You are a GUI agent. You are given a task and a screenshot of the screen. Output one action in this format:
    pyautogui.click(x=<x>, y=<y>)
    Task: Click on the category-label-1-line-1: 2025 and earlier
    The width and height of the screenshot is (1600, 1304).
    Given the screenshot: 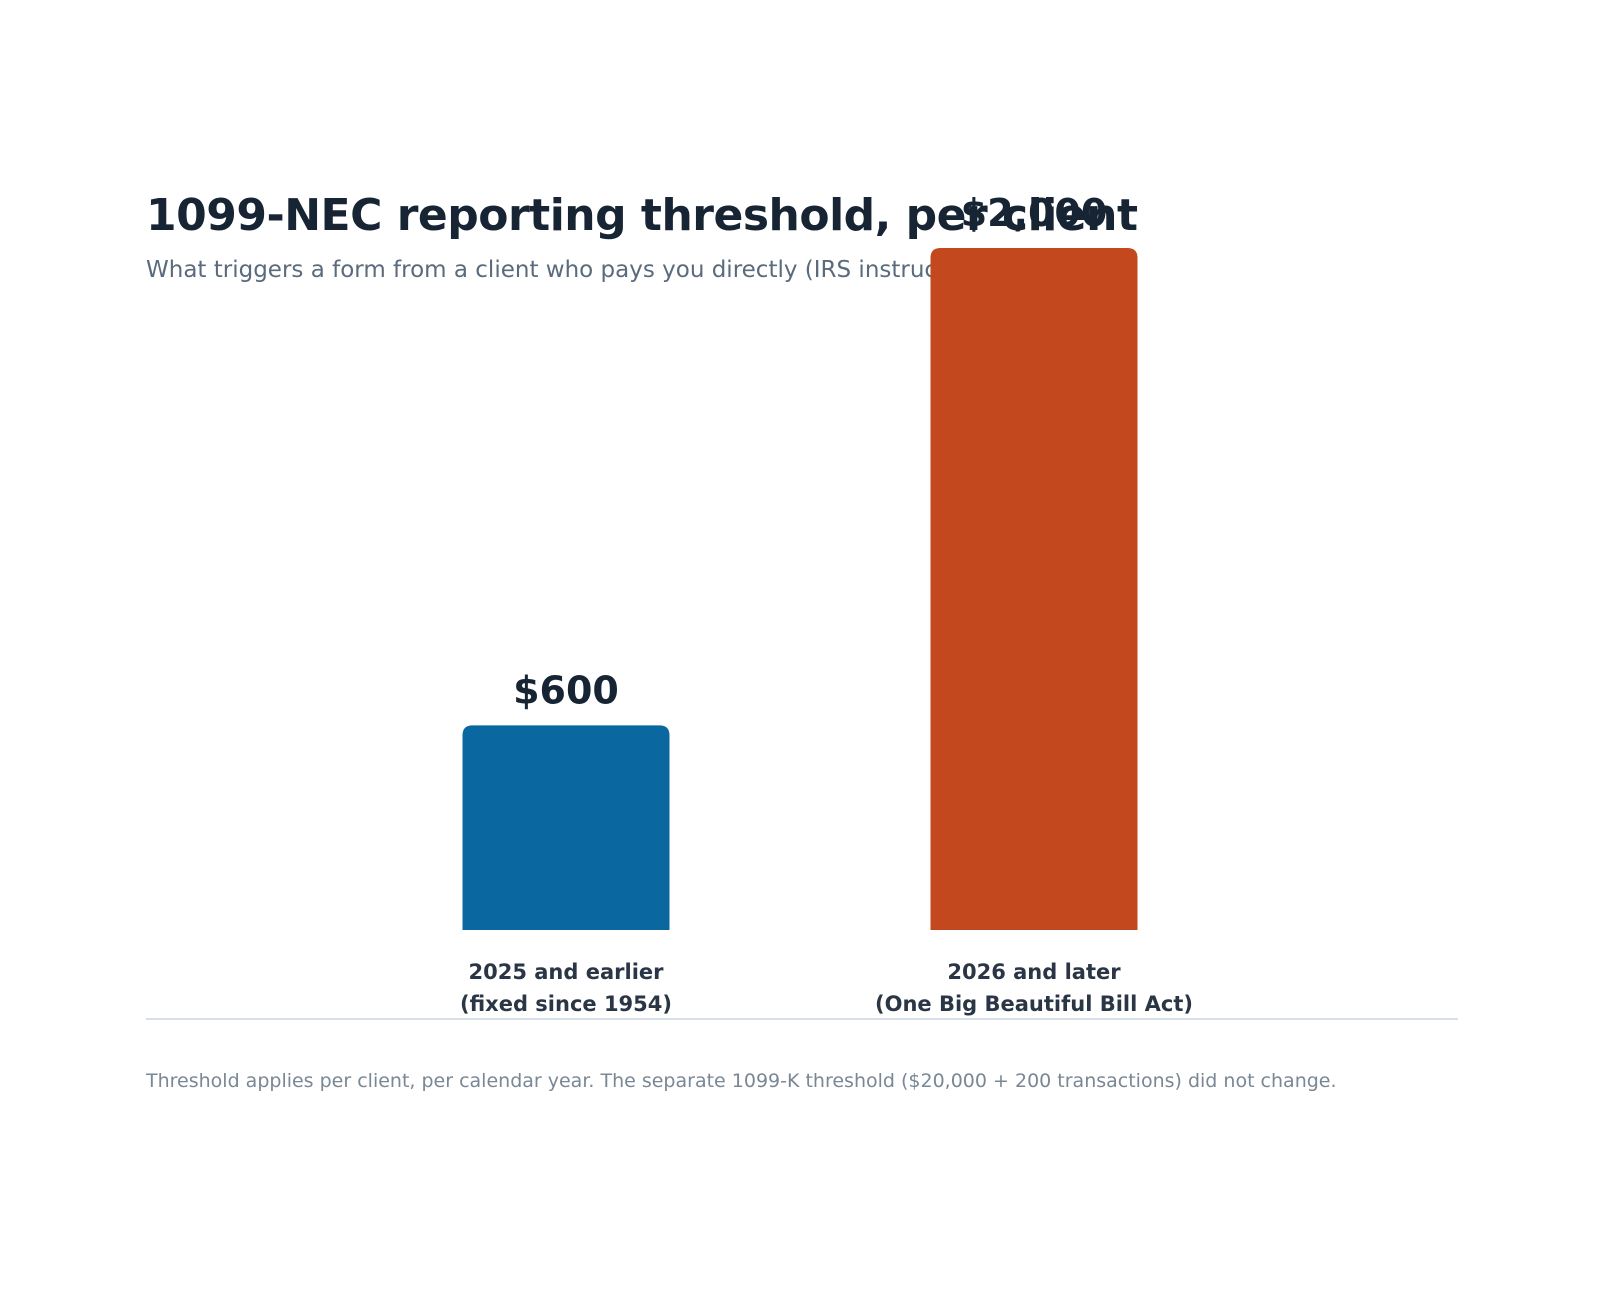 What is the action you would take?
    pyautogui.click(x=567, y=972)
    